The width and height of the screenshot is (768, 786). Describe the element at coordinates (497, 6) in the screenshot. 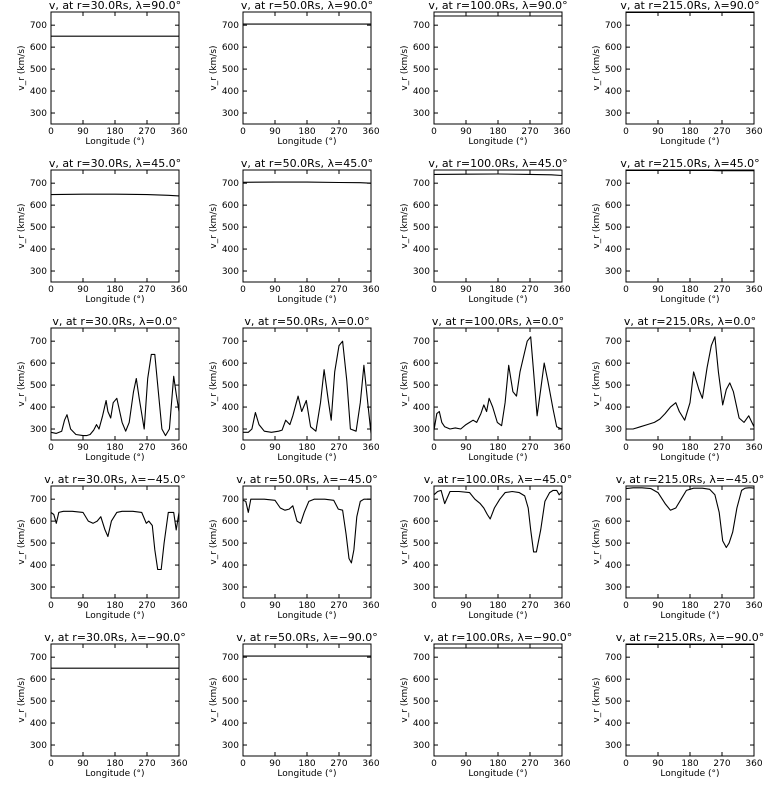

I see `panel-title: v, at r=100.0Rs, λ=90.0°` at that location.